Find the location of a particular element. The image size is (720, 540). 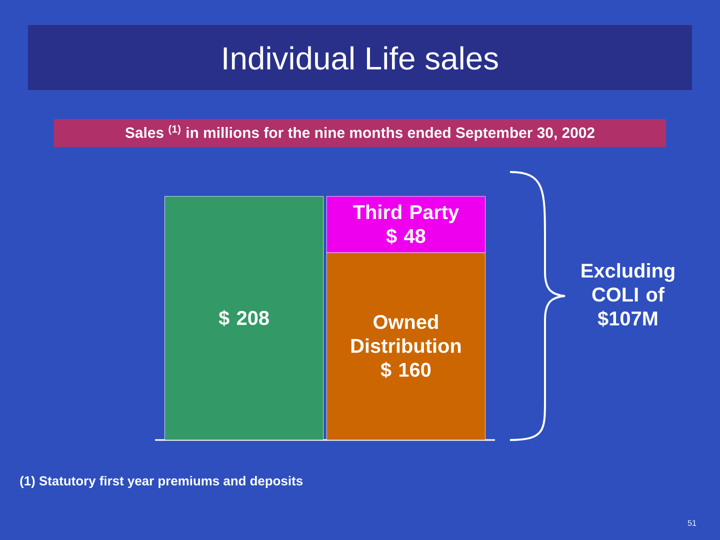

chart-subtitle: Sales $^{(1)}$ in millions for the nine months ended September 30, 2002 is located at coordinates (359, 133).